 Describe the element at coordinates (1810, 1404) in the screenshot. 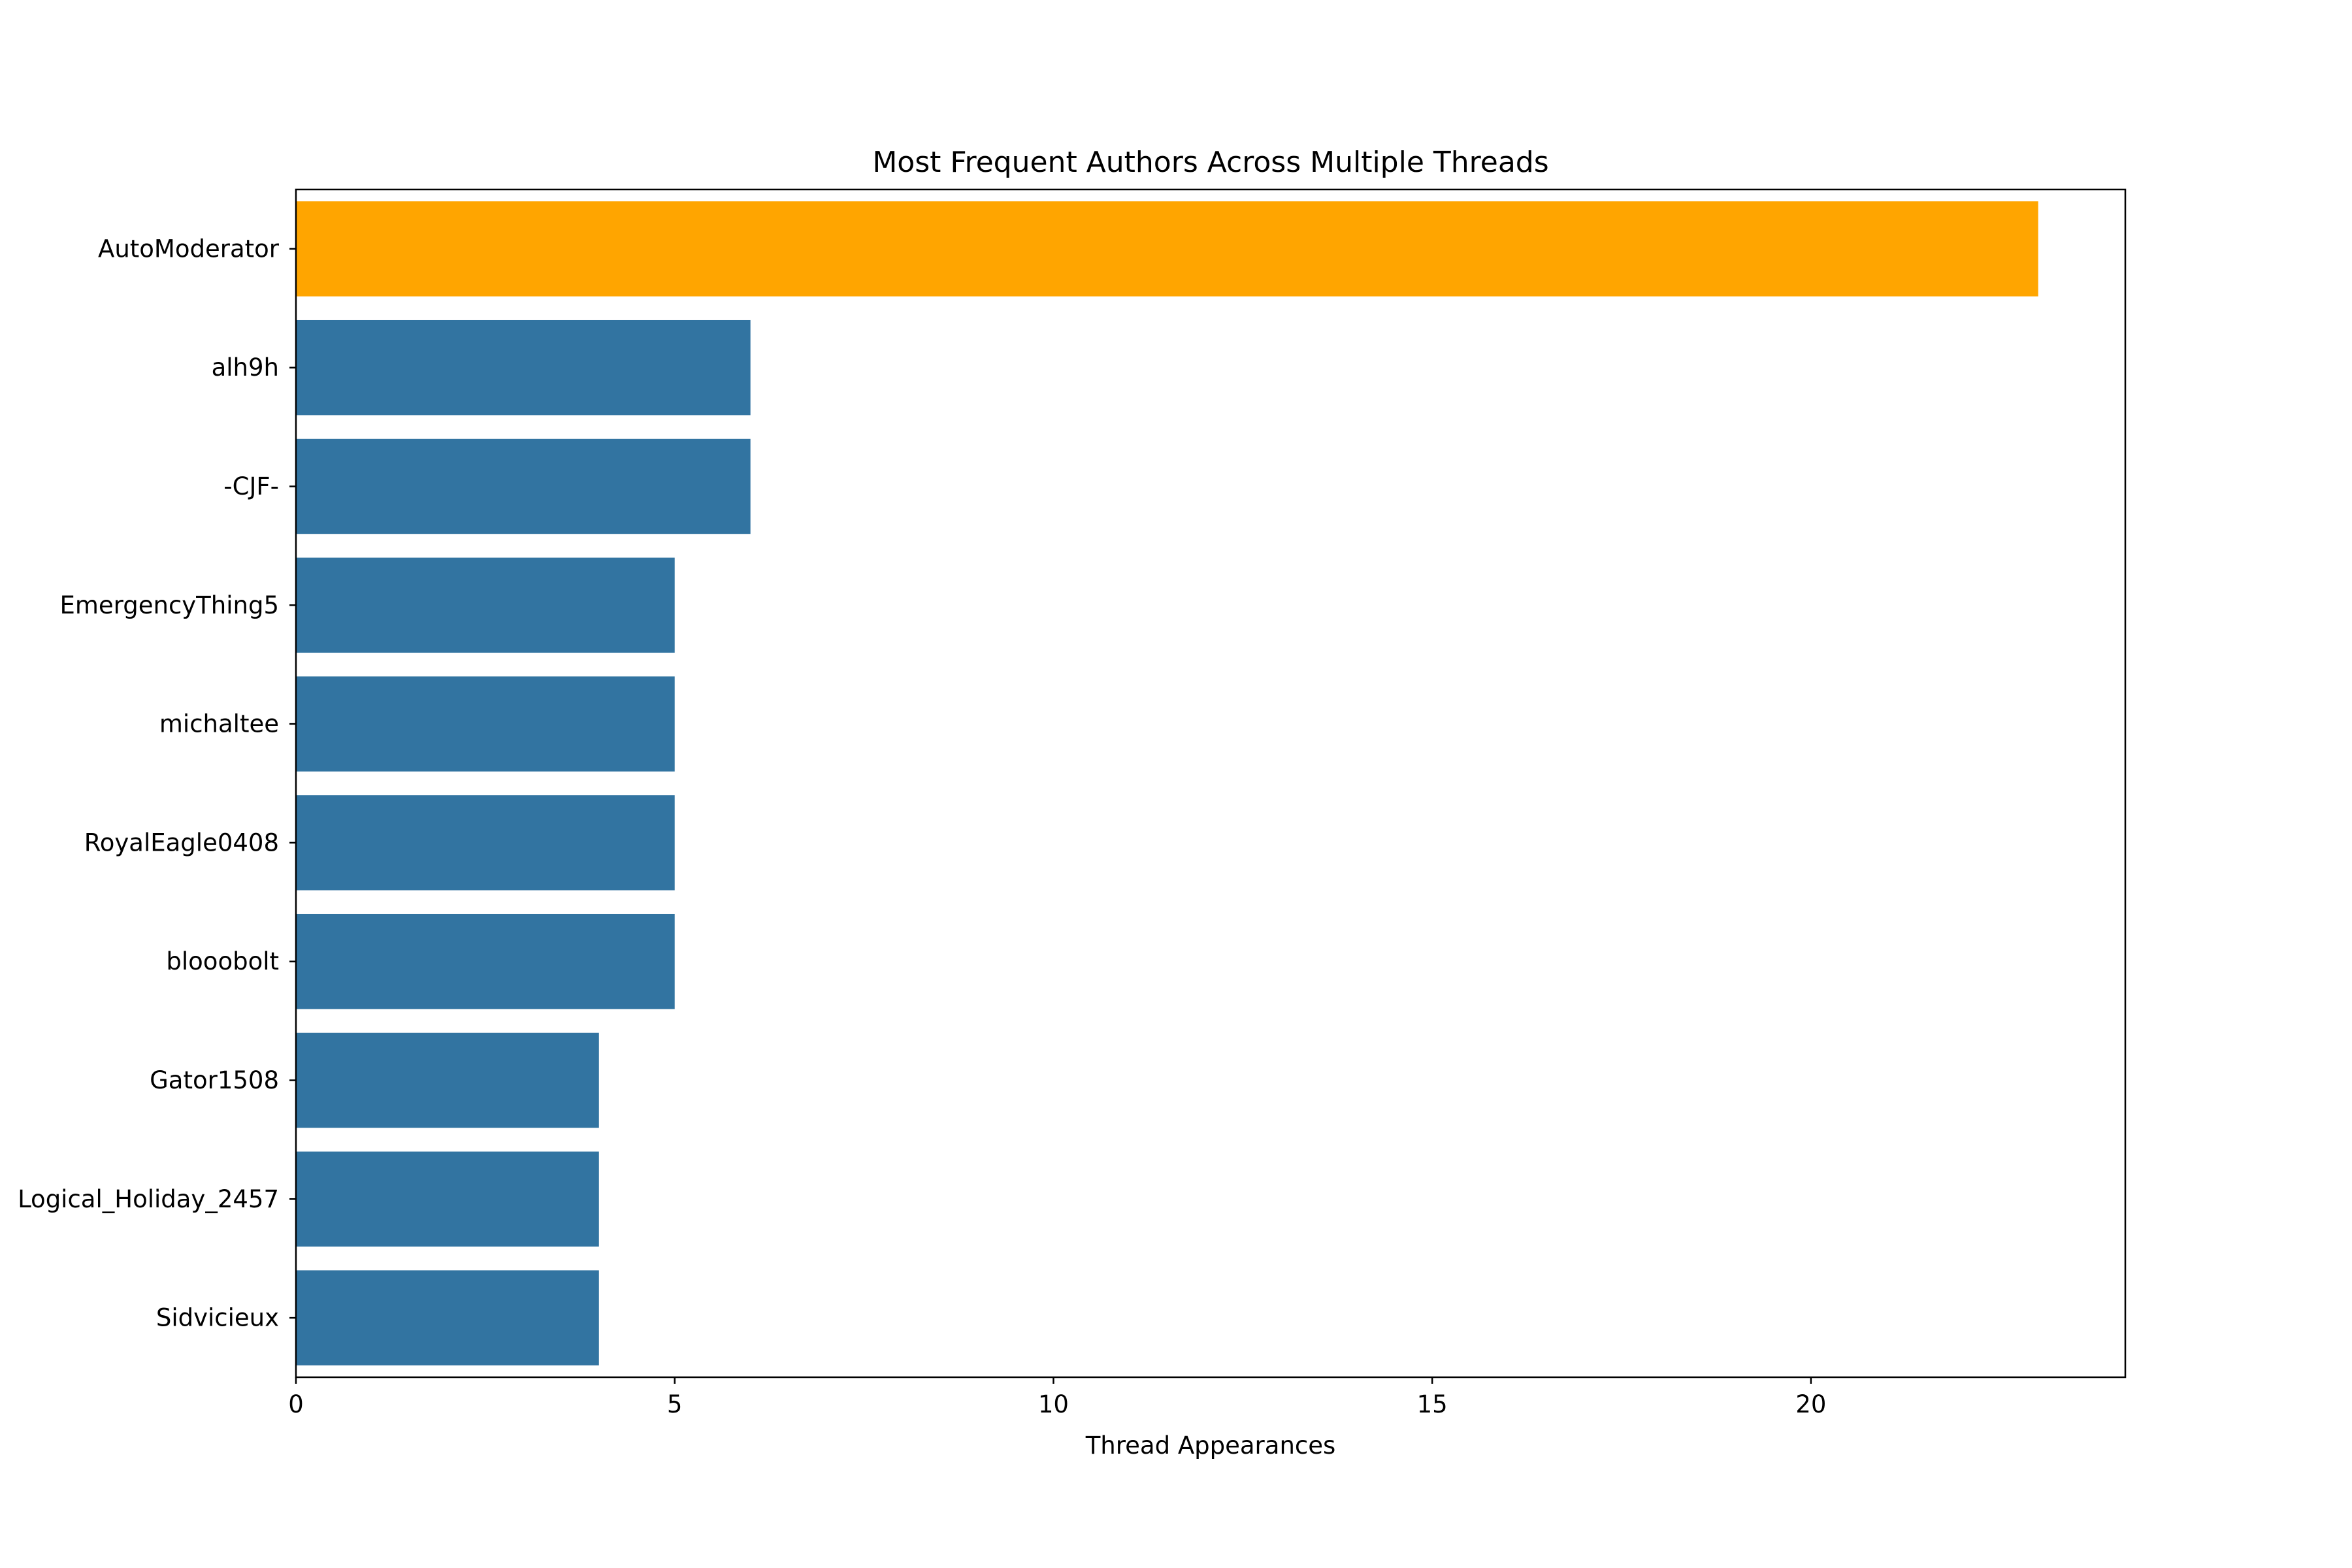

I see `x-tick-label: 20` at that location.